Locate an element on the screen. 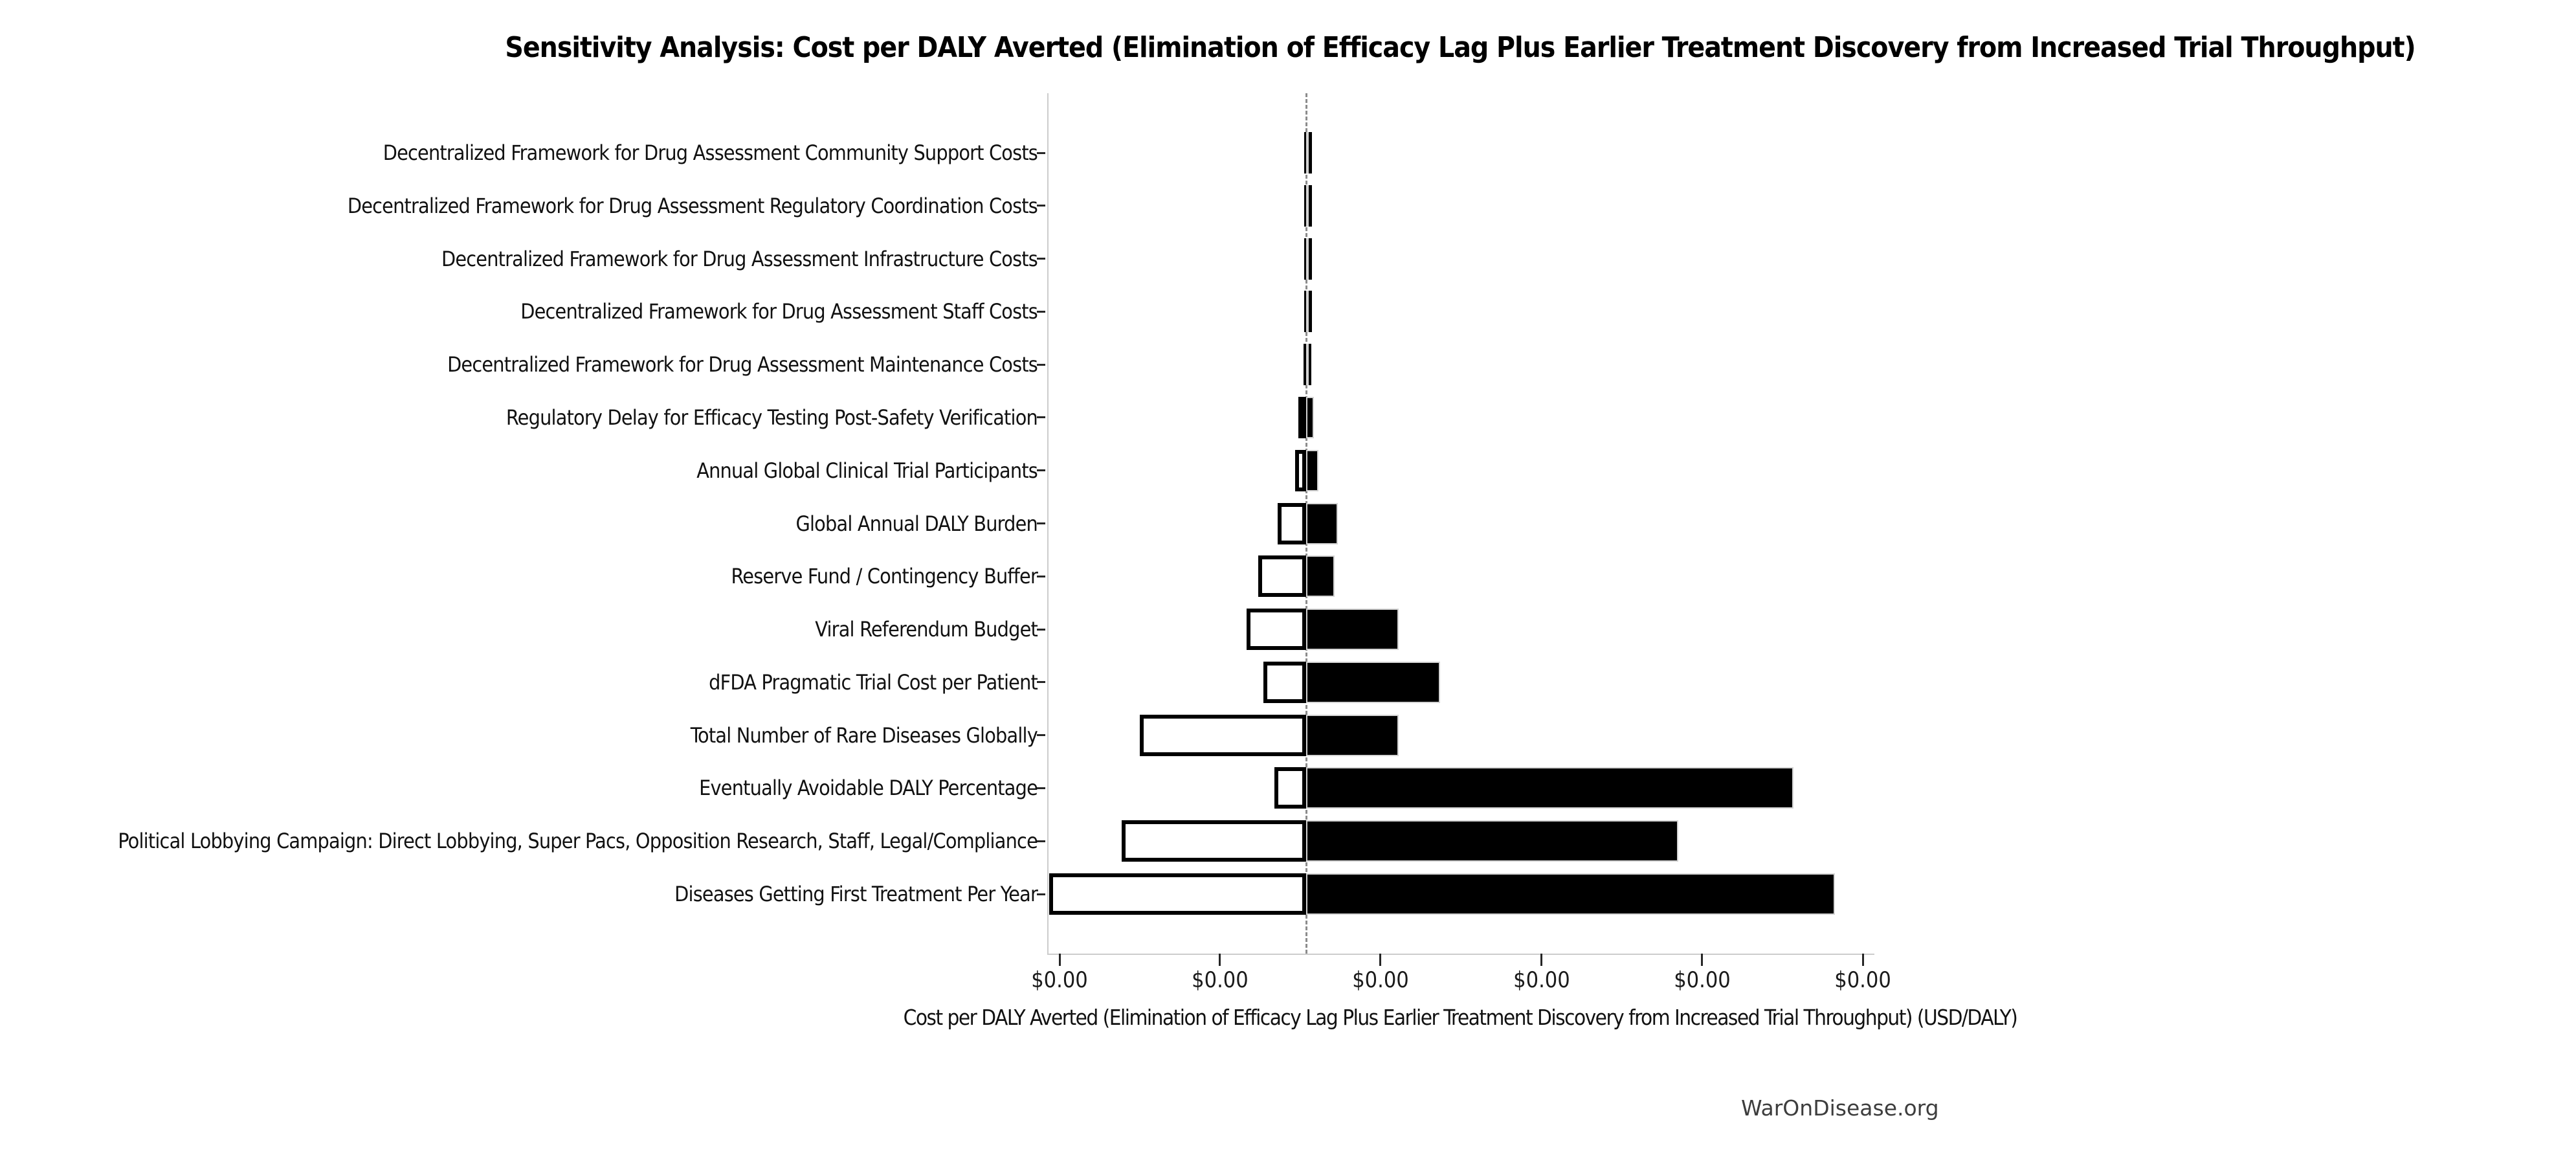 This screenshot has height=1153, width=2576. y-axis-label: Viral Referendum Budget is located at coordinates (926, 629).